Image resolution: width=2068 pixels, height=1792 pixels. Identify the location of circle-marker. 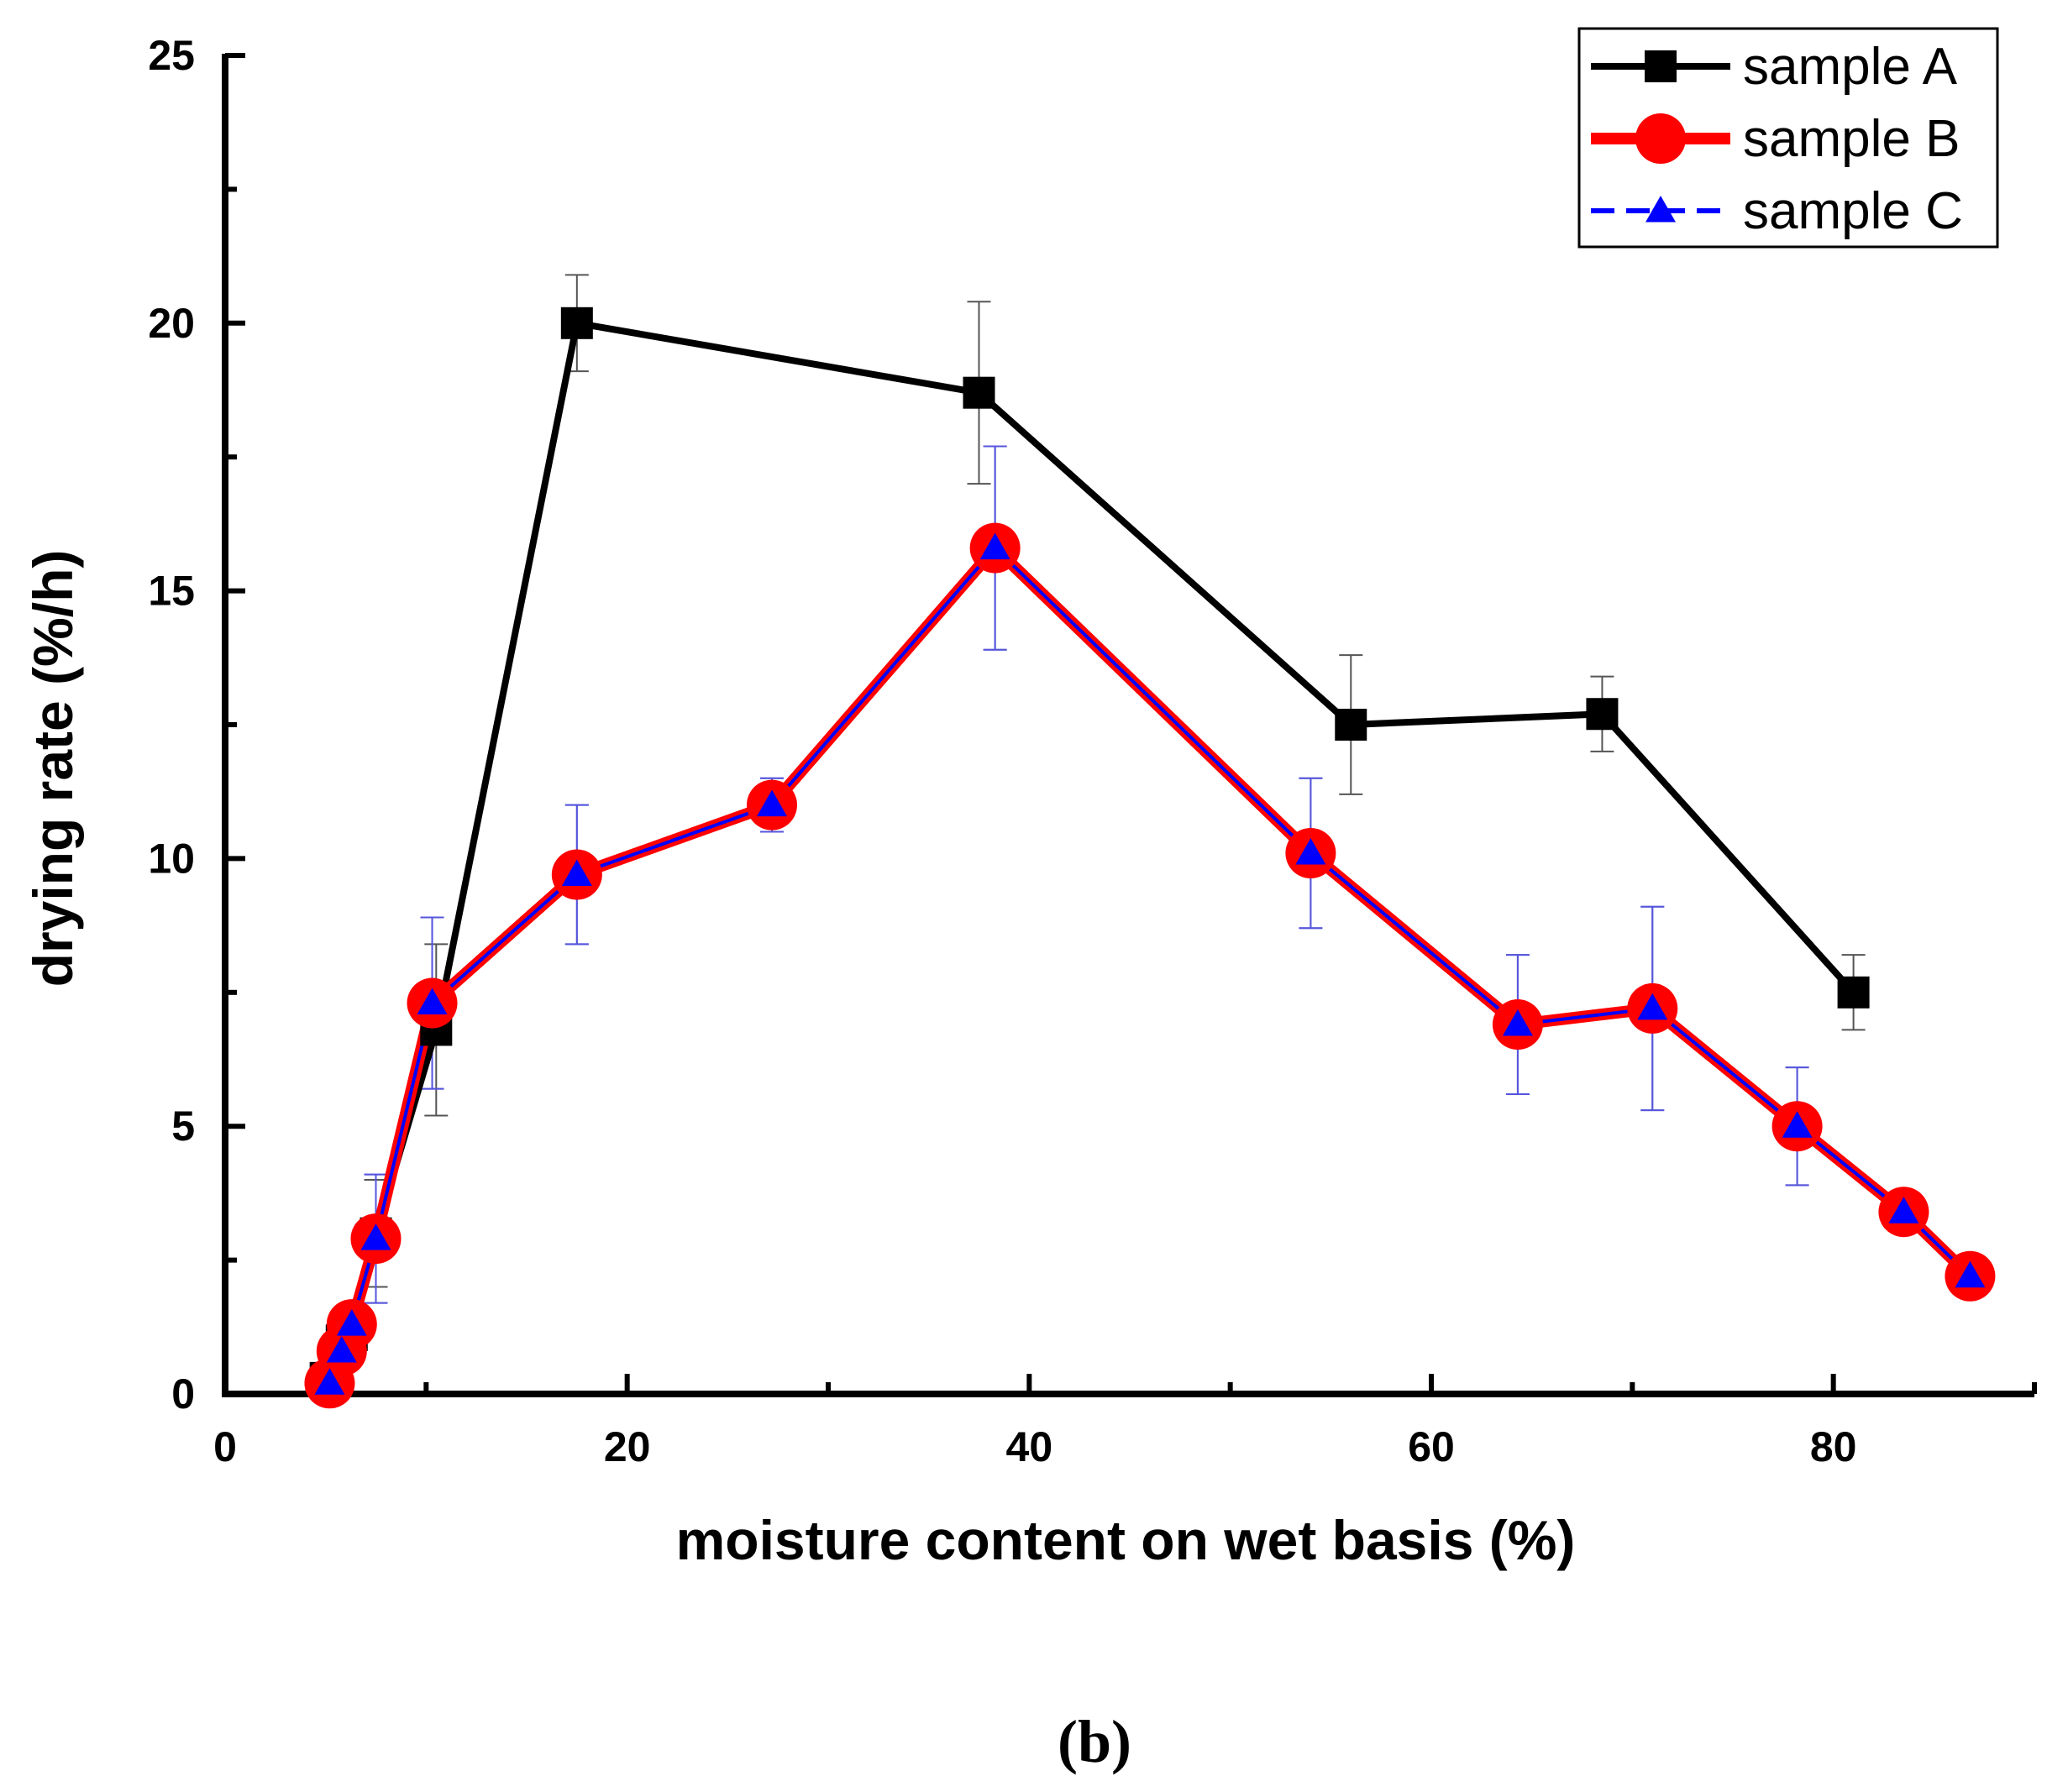
(1660, 138).